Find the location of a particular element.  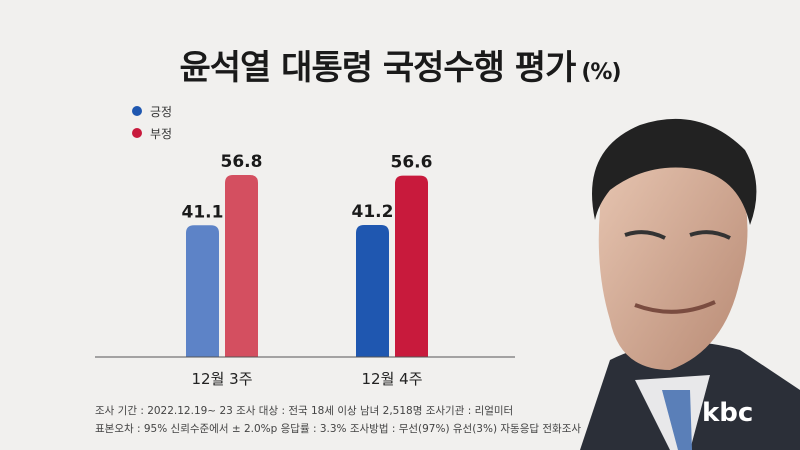

data-label-negative-1: 56.6 is located at coordinates (412, 163).